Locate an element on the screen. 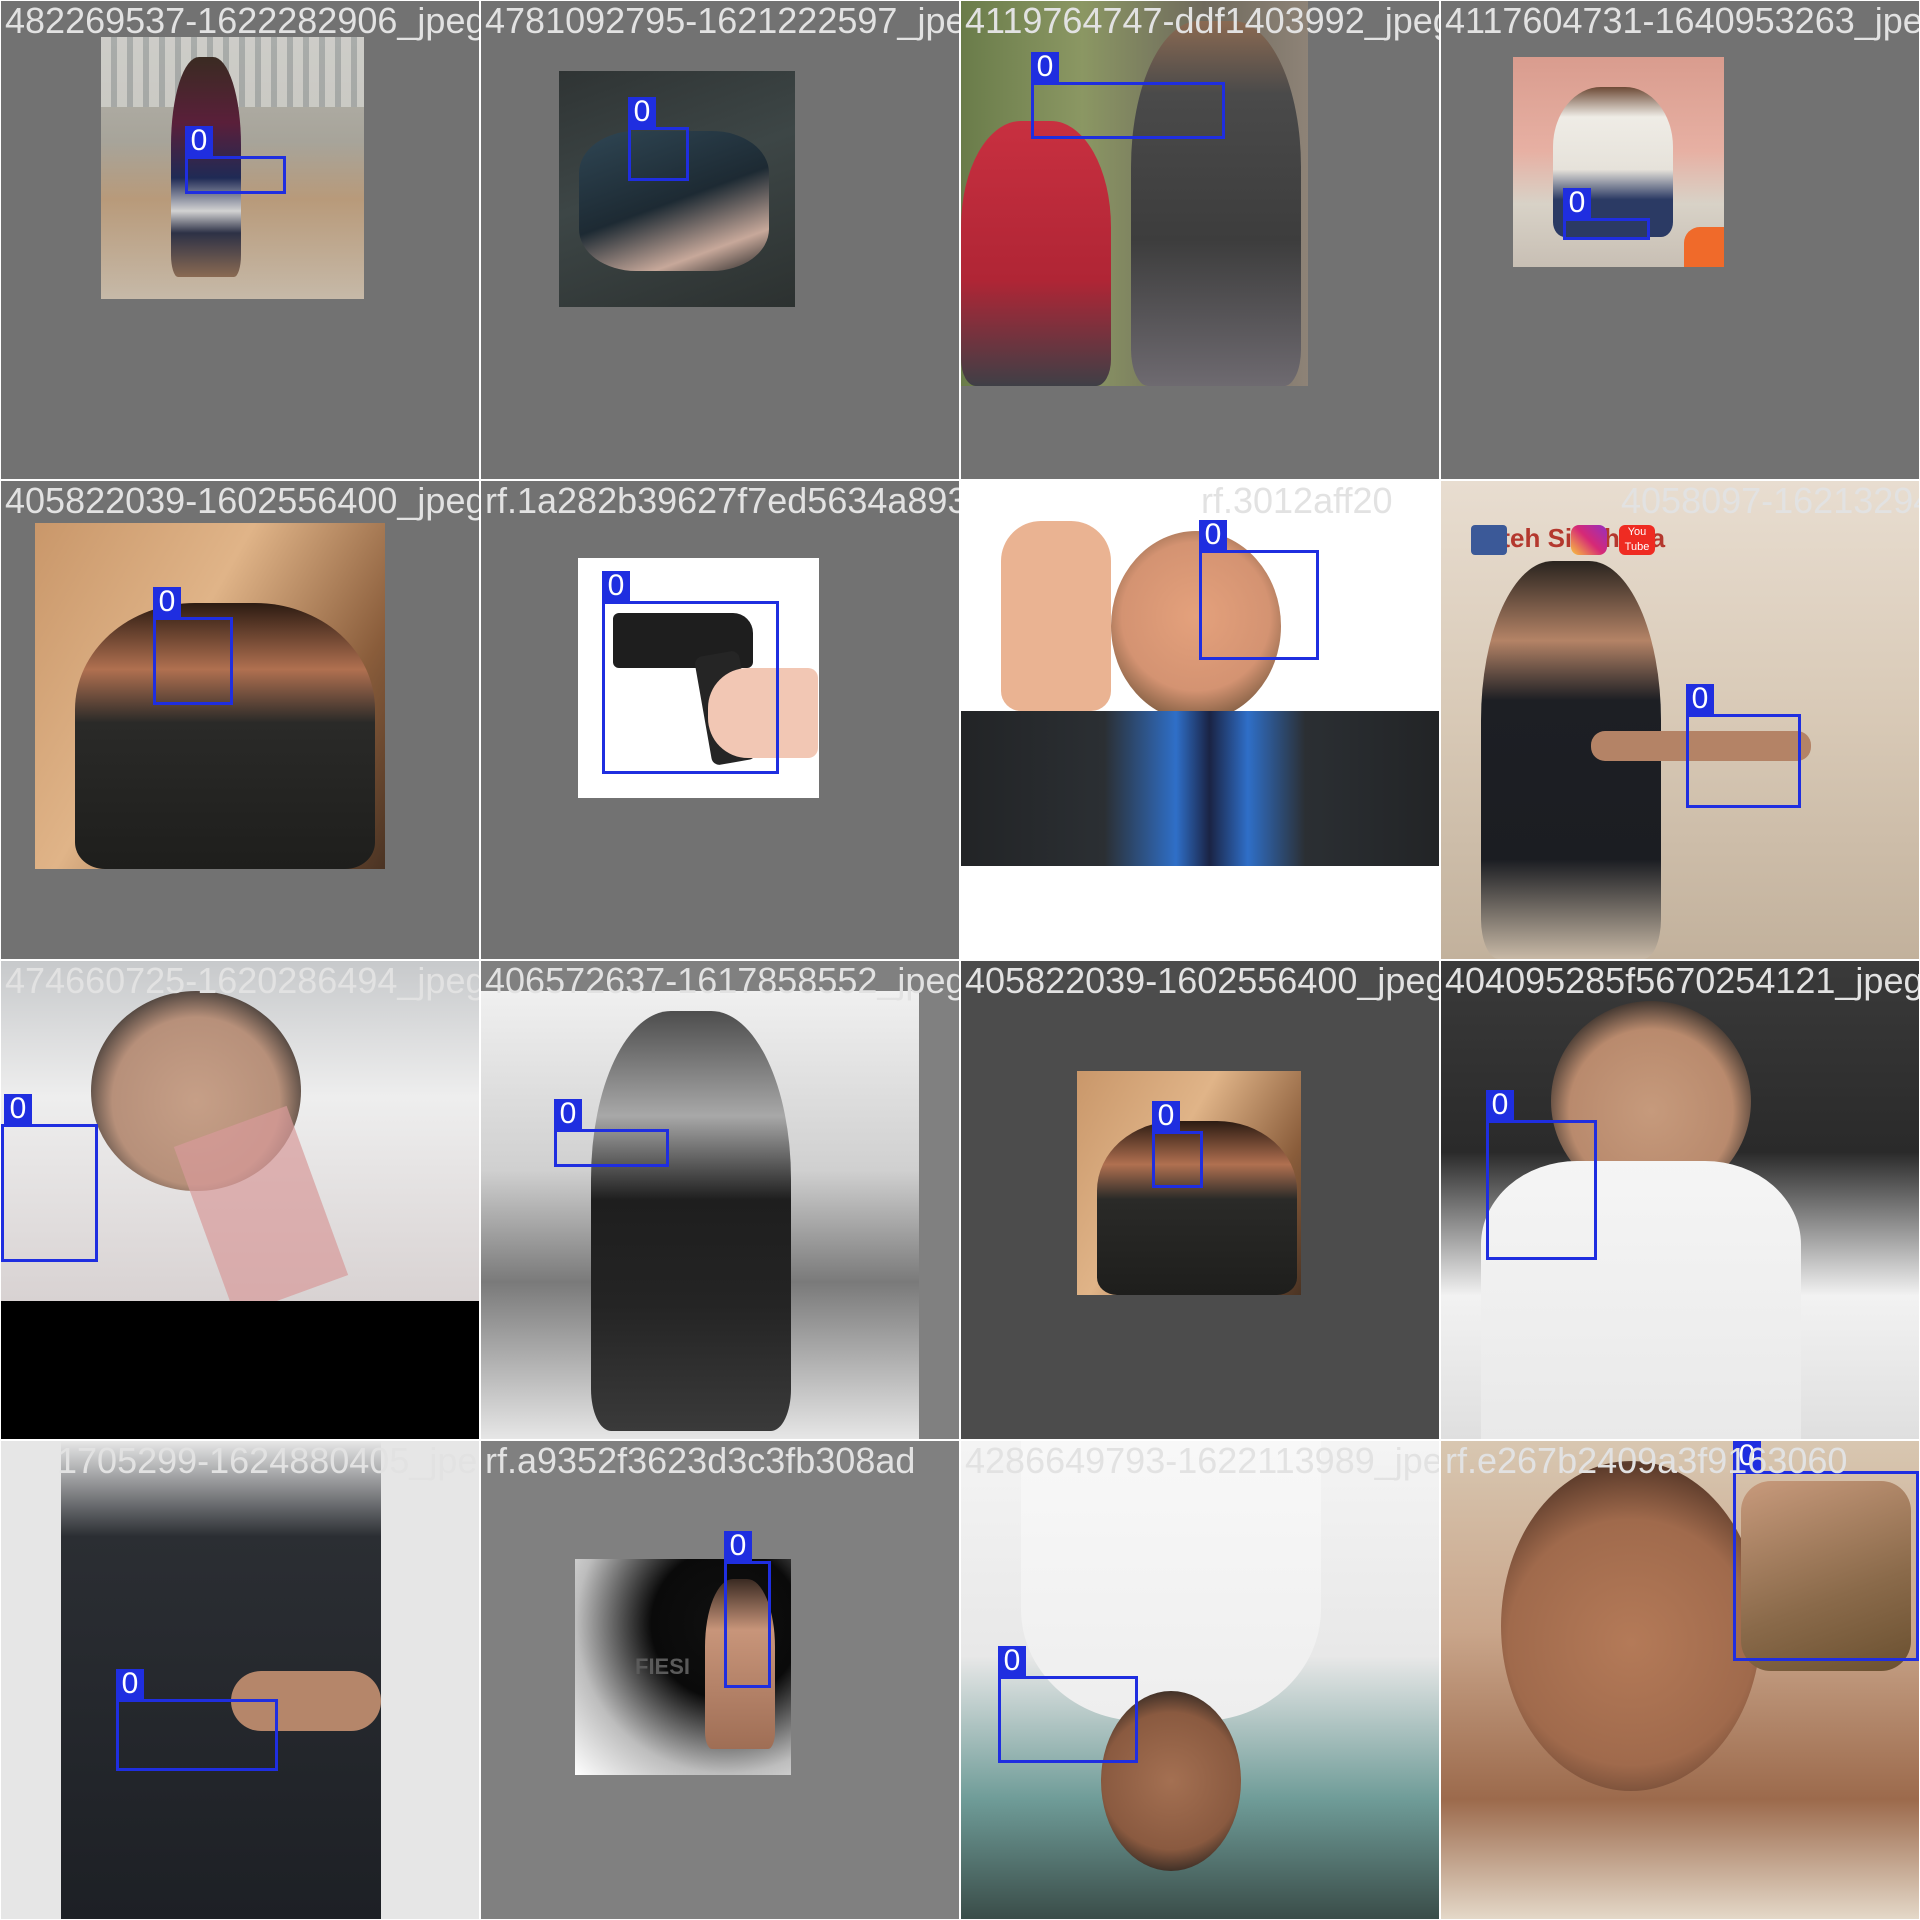  tile-2: 4781092795-1621222597_jpeg 0 is located at coordinates (720, 240).